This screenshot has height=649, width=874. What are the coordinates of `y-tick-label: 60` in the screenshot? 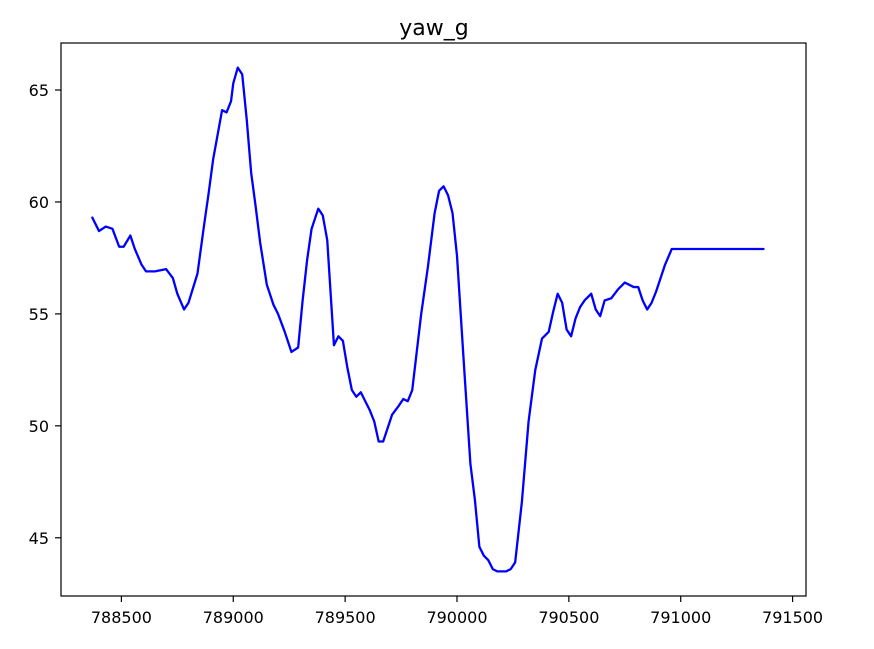 It's located at (39, 202).